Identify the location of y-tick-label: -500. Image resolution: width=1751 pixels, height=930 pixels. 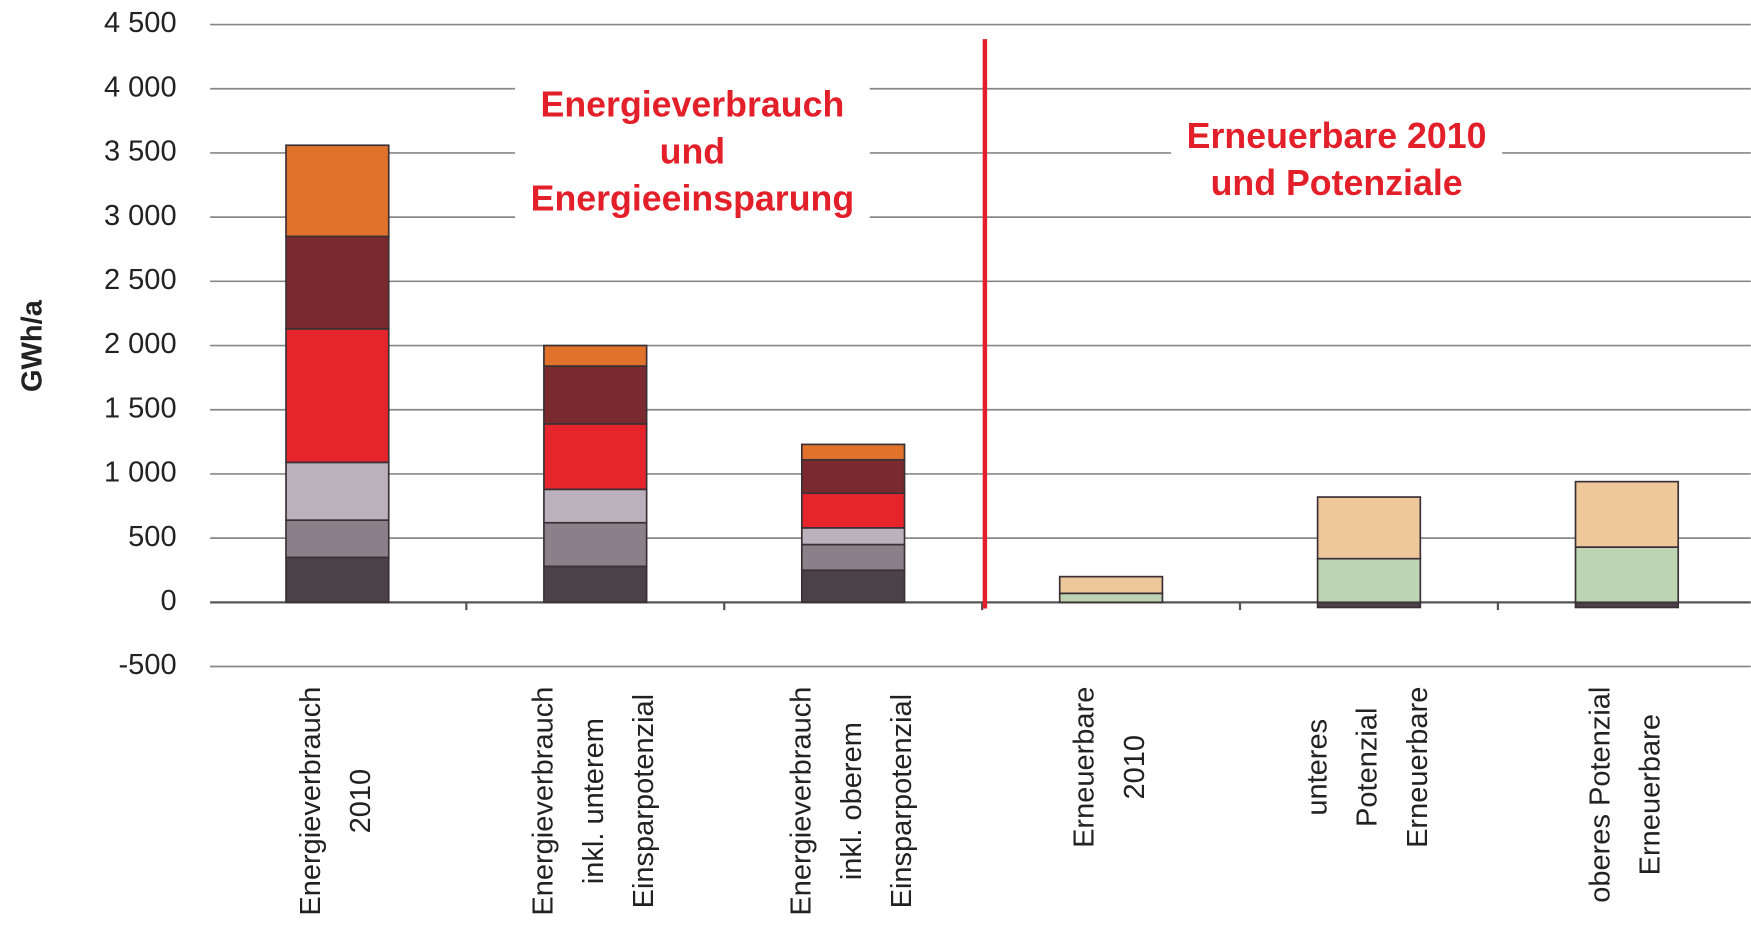
(148, 665).